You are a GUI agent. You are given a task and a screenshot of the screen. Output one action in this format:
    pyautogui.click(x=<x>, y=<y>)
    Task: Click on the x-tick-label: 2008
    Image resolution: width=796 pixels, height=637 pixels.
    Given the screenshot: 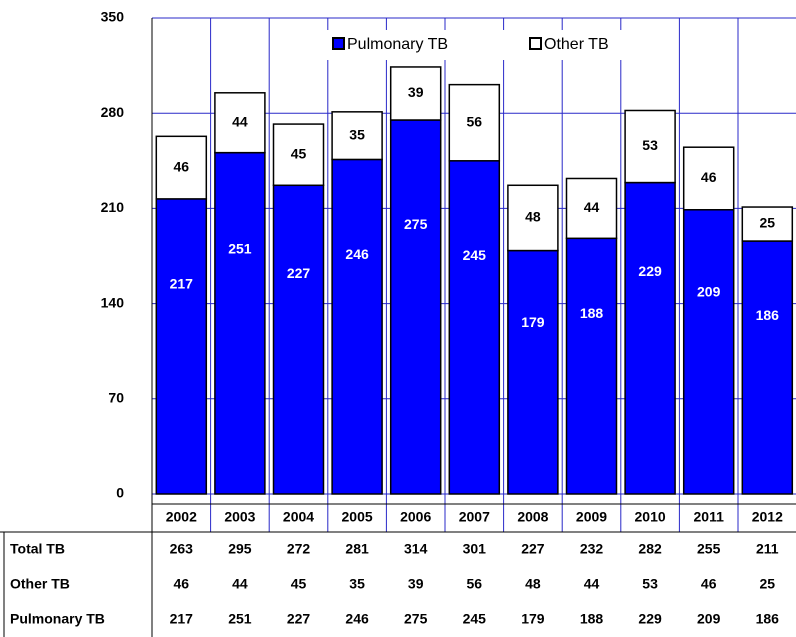 What is the action you would take?
    pyautogui.click(x=532, y=517)
    